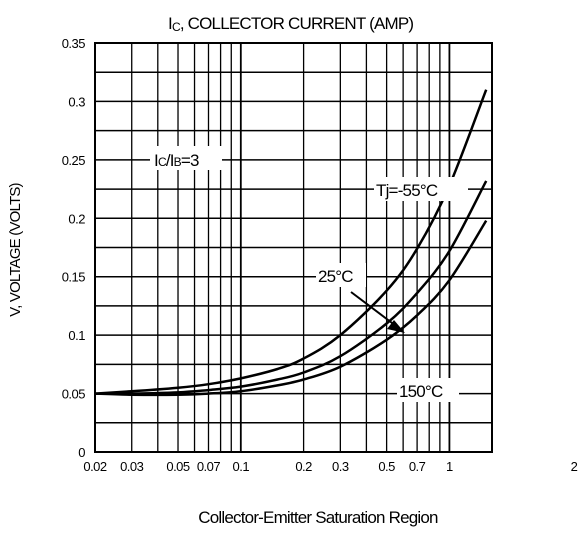 This screenshot has height=533, width=588. Describe the element at coordinates (449, 466) in the screenshot. I see `x-tick-label: 1` at that location.